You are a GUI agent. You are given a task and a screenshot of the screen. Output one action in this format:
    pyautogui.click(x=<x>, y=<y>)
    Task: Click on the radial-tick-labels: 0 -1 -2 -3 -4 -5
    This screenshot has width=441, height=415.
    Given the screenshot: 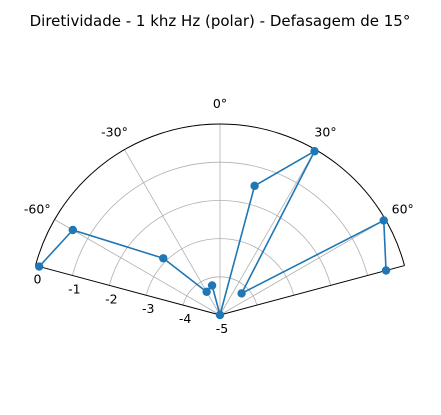 What is the action you would take?
    pyautogui.click(x=131, y=304)
    